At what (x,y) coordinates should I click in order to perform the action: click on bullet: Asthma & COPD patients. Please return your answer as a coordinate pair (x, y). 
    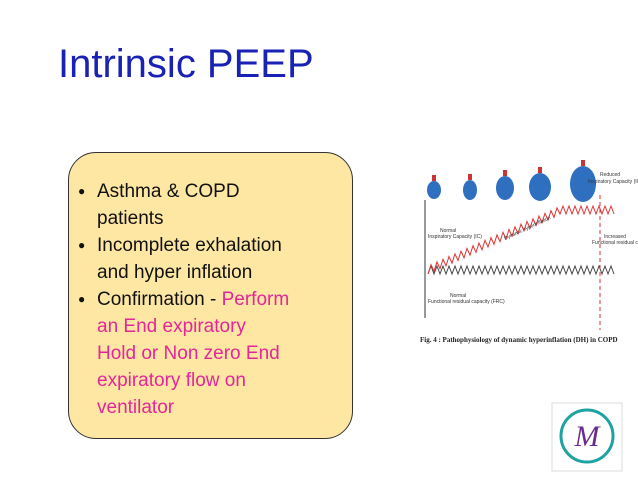
    Looking at the image, I should click on (183, 205).